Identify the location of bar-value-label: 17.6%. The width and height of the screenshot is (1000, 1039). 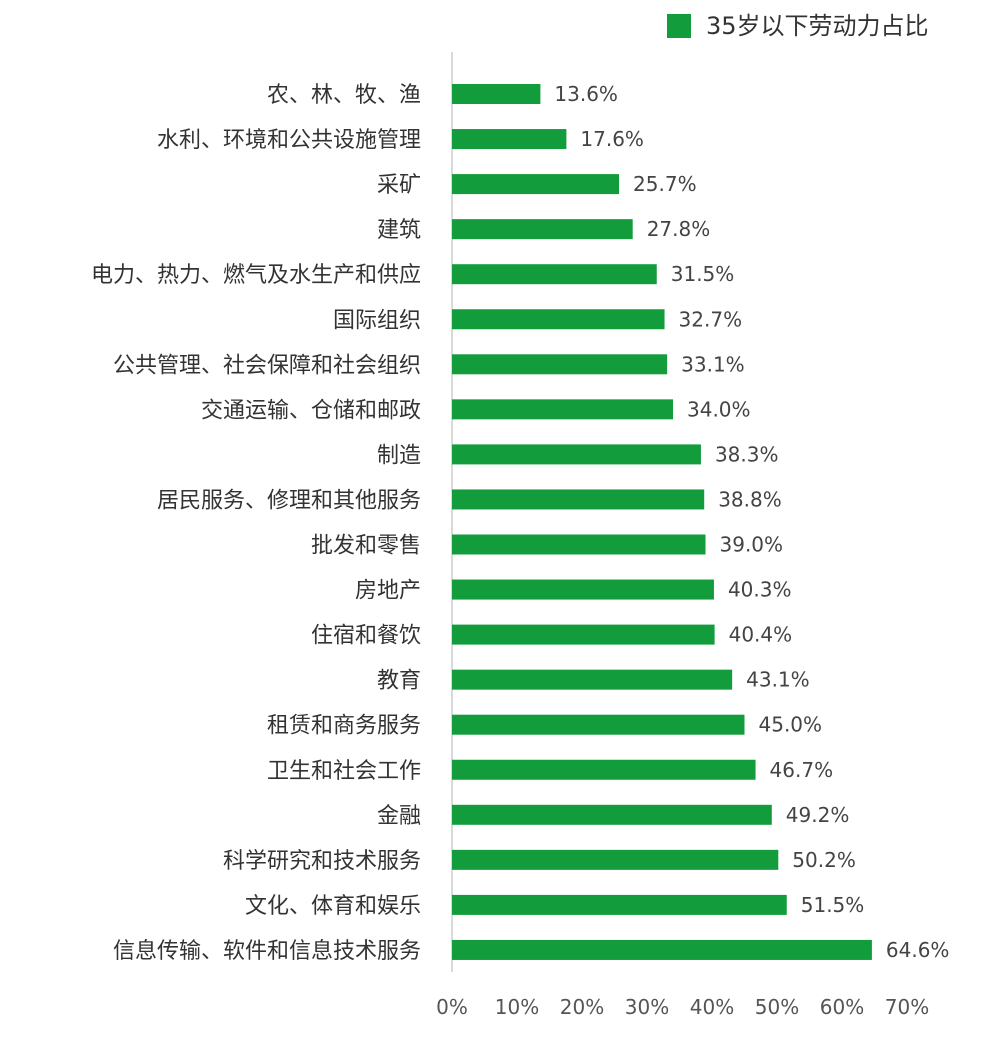
(612, 139).